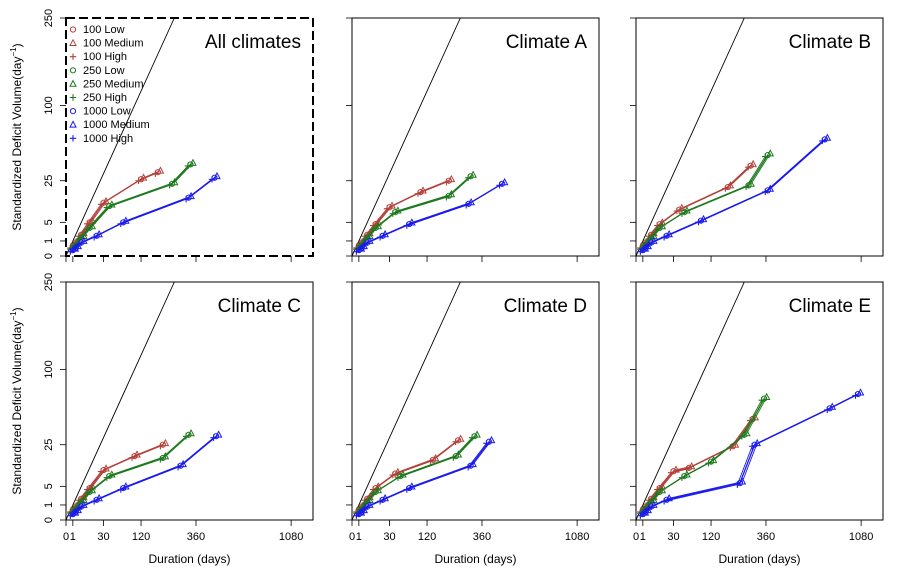  I want to click on x-tick-label: 1080, so click(577, 537).